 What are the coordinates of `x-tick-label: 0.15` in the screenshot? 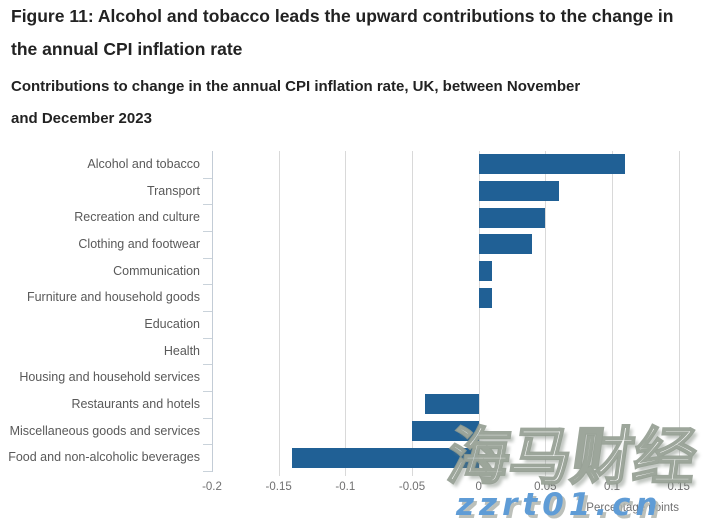 It's located at (678, 487).